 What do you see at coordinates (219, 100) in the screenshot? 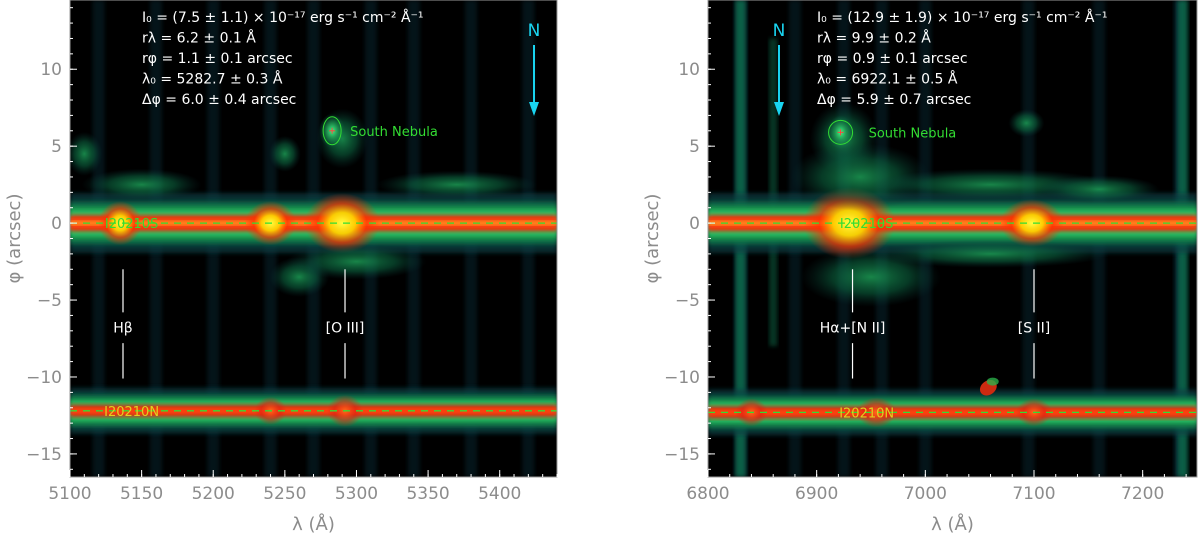
I see `fit-annotation: Δφ = 6.0 ± 0.4 arcsec` at bounding box center [219, 100].